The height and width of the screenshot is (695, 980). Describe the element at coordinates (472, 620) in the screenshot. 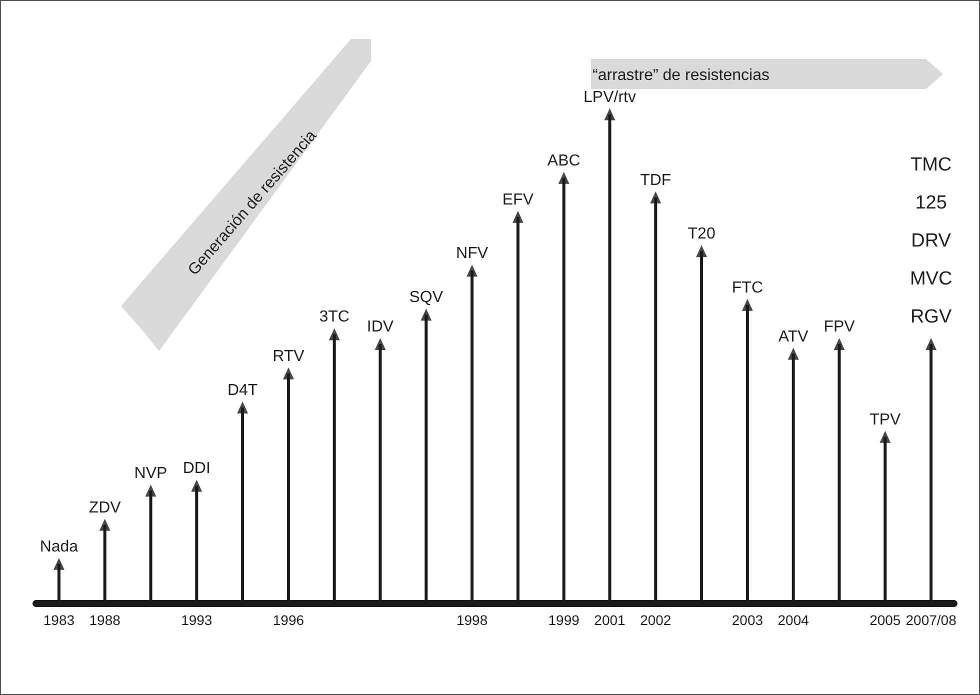

I see `x-tick-label: 1998` at that location.